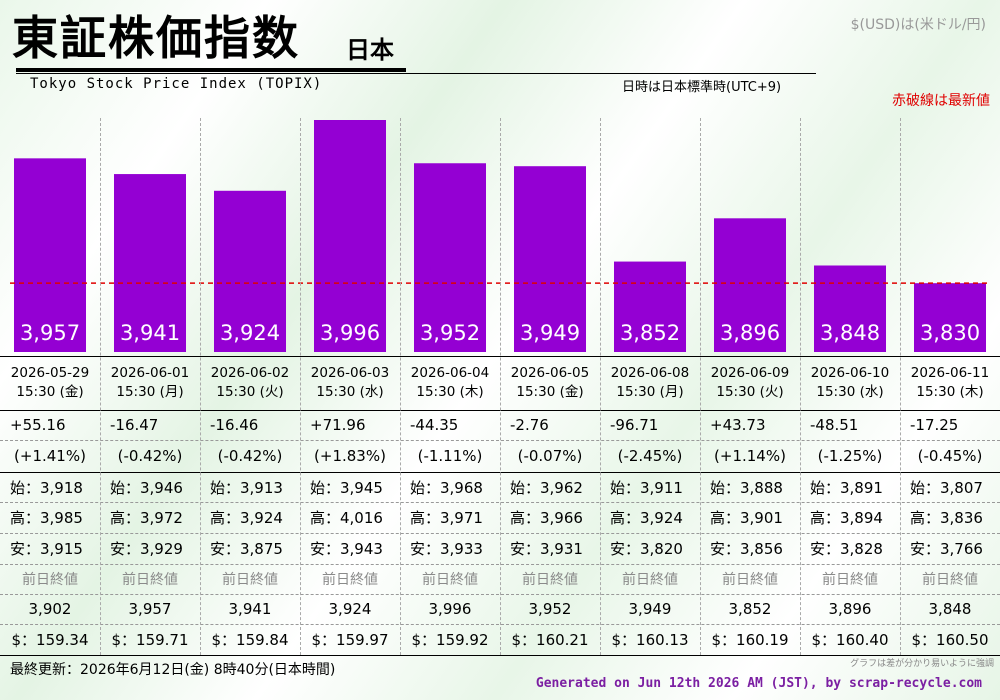 This screenshot has height=700, width=1000. What do you see at coordinates (146, 487) in the screenshot?
I see `open-1: 始：3,946` at bounding box center [146, 487].